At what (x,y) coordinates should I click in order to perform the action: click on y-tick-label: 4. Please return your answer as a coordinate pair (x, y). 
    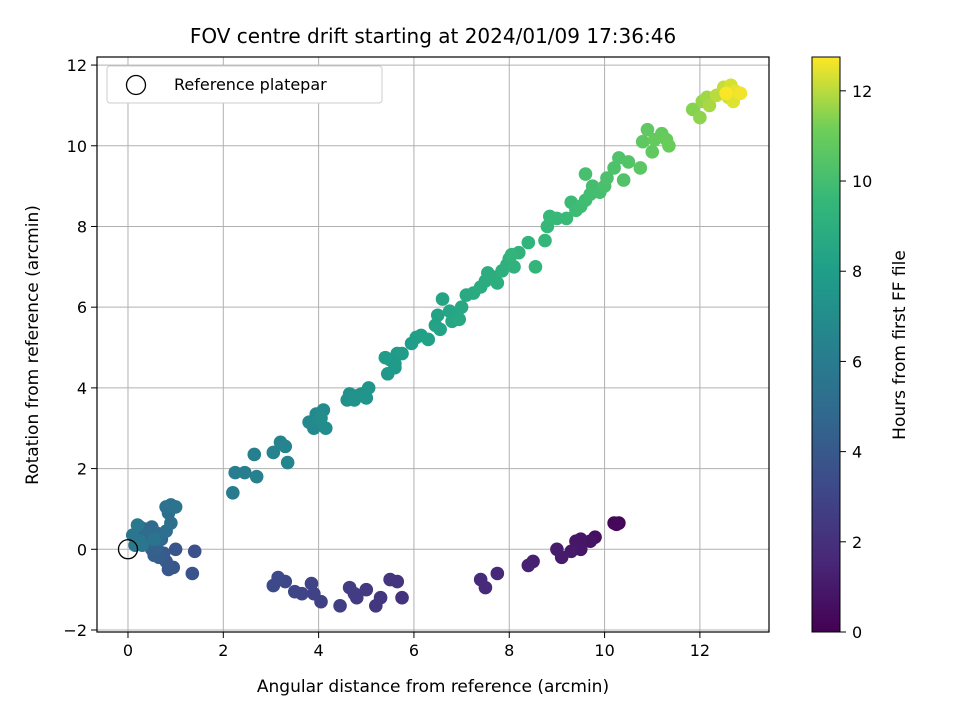
    Looking at the image, I should click on (82, 388).